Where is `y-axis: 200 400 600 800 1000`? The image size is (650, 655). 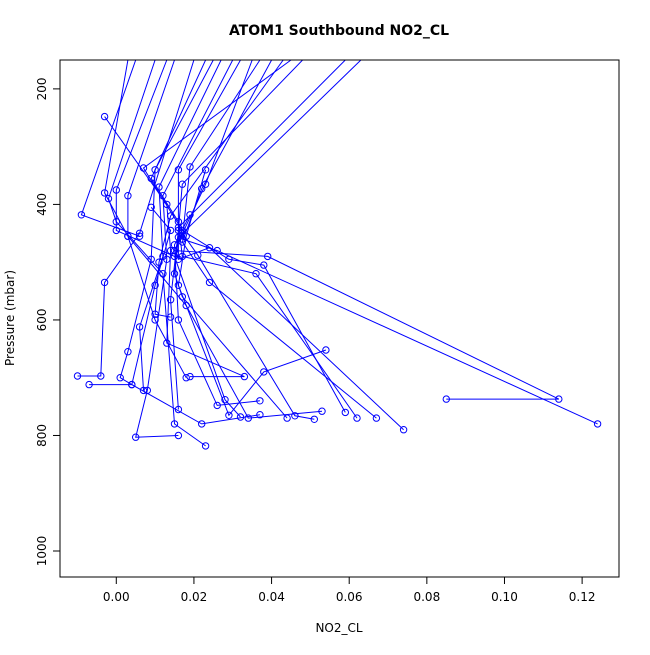 y-axis: 200 400 600 800 1000 is located at coordinates (48, 322).